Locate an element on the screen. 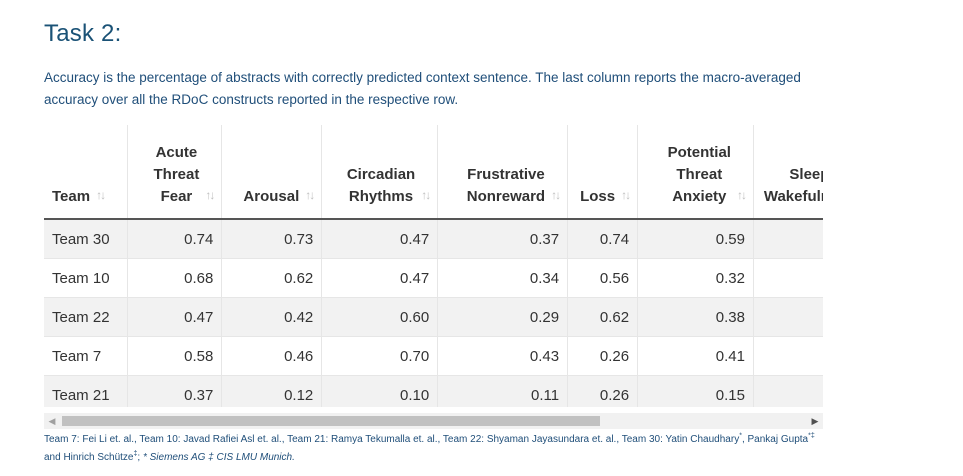  column-header-label: Loss is located at coordinates (597, 197).